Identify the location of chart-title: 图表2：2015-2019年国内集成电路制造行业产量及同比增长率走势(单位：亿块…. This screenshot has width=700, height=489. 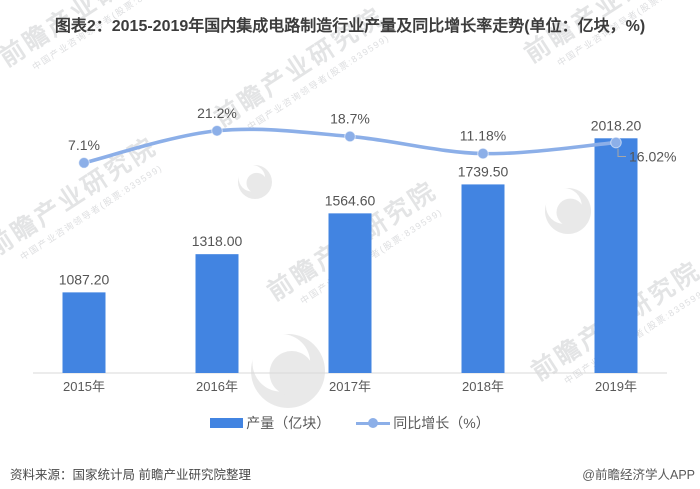
(350, 26).